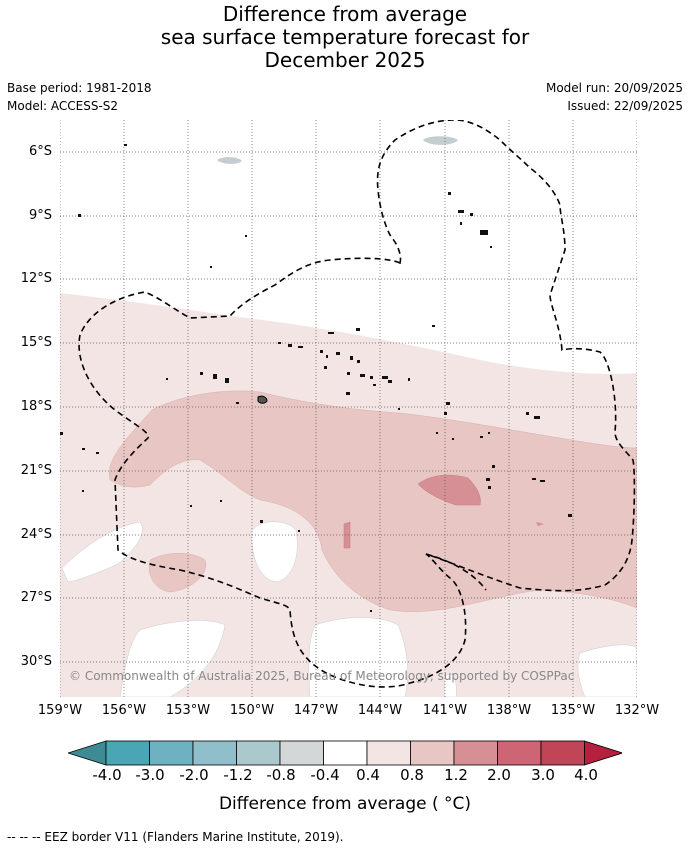  I want to click on title-line-3: December 2025, so click(345, 60).